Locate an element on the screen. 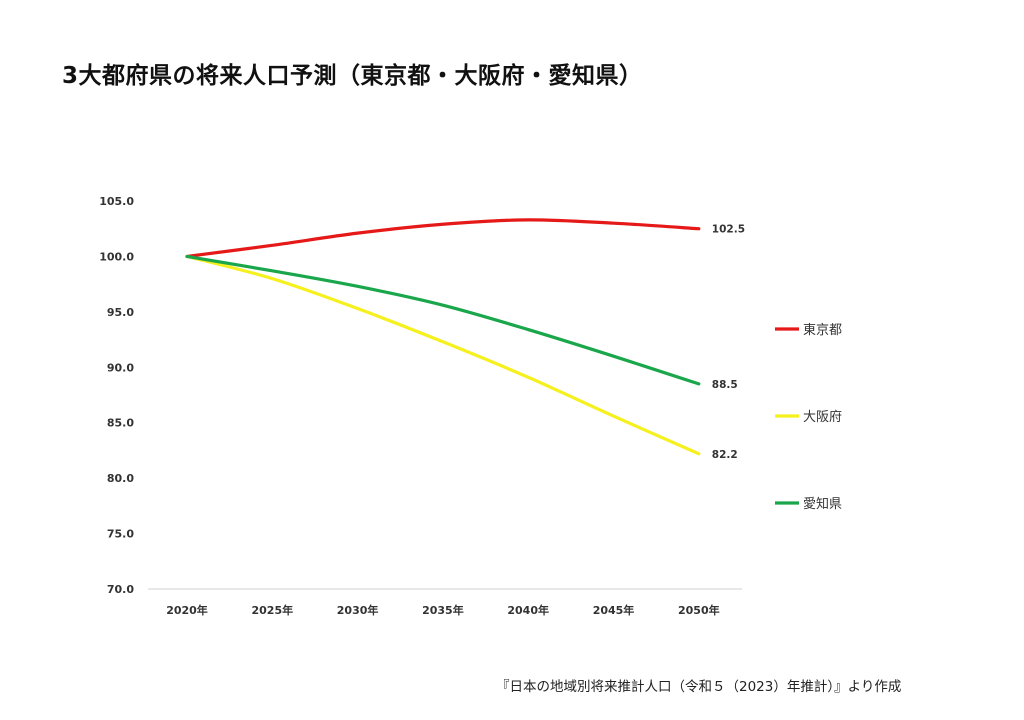  y-tick-label: 105.0 is located at coordinates (116, 201).